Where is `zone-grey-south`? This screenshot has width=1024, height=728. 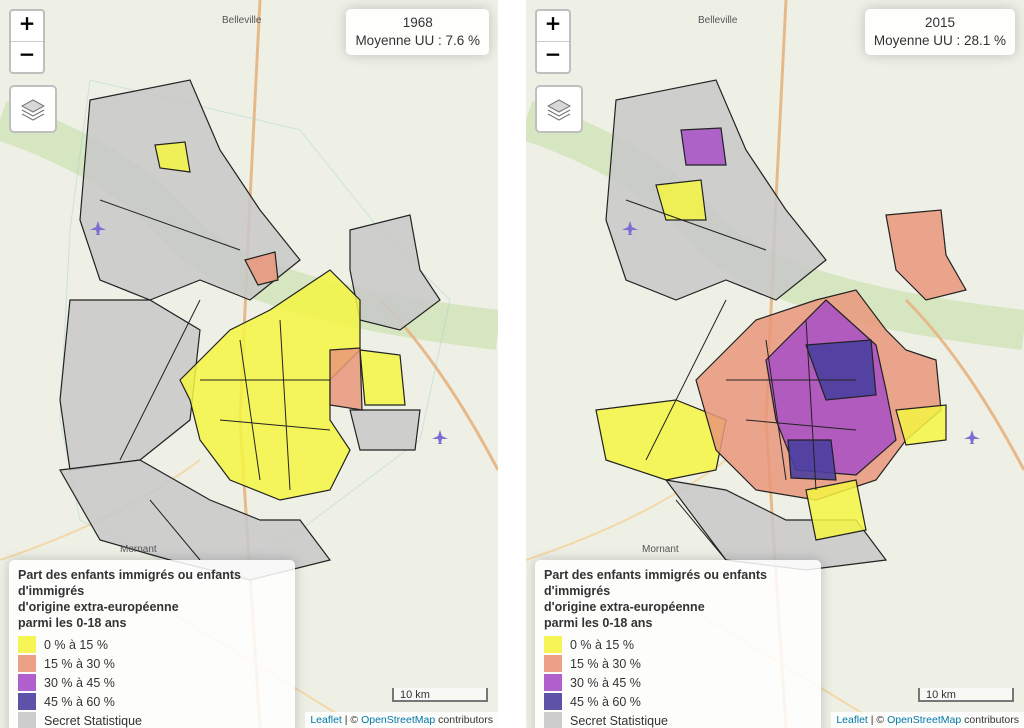
zone-grey-south is located at coordinates (195, 520).